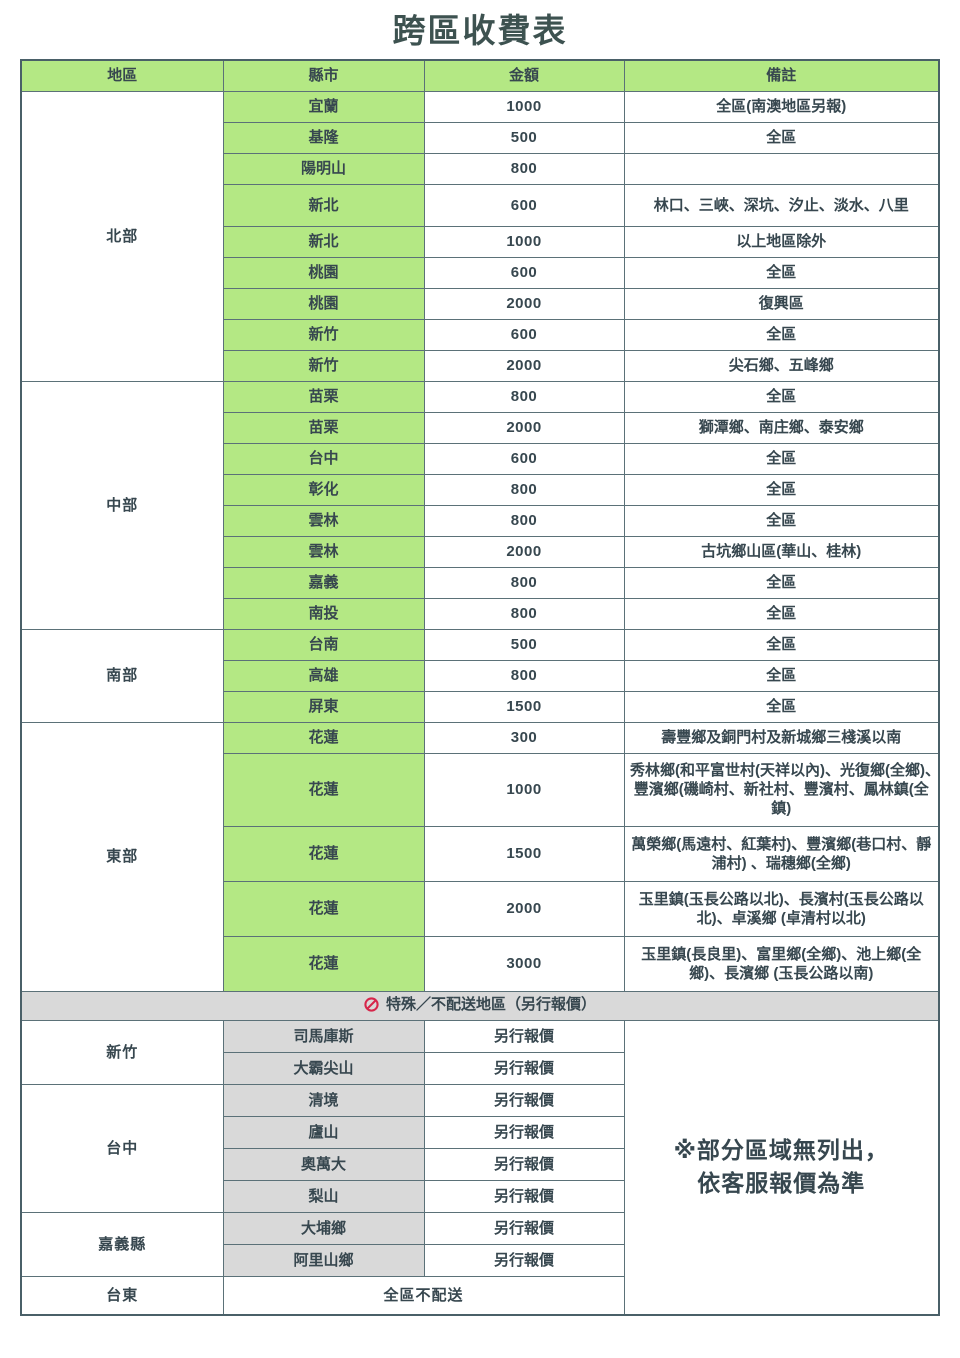 The height and width of the screenshot is (1358, 960). I want to click on city-cell: 台中, so click(323, 458).